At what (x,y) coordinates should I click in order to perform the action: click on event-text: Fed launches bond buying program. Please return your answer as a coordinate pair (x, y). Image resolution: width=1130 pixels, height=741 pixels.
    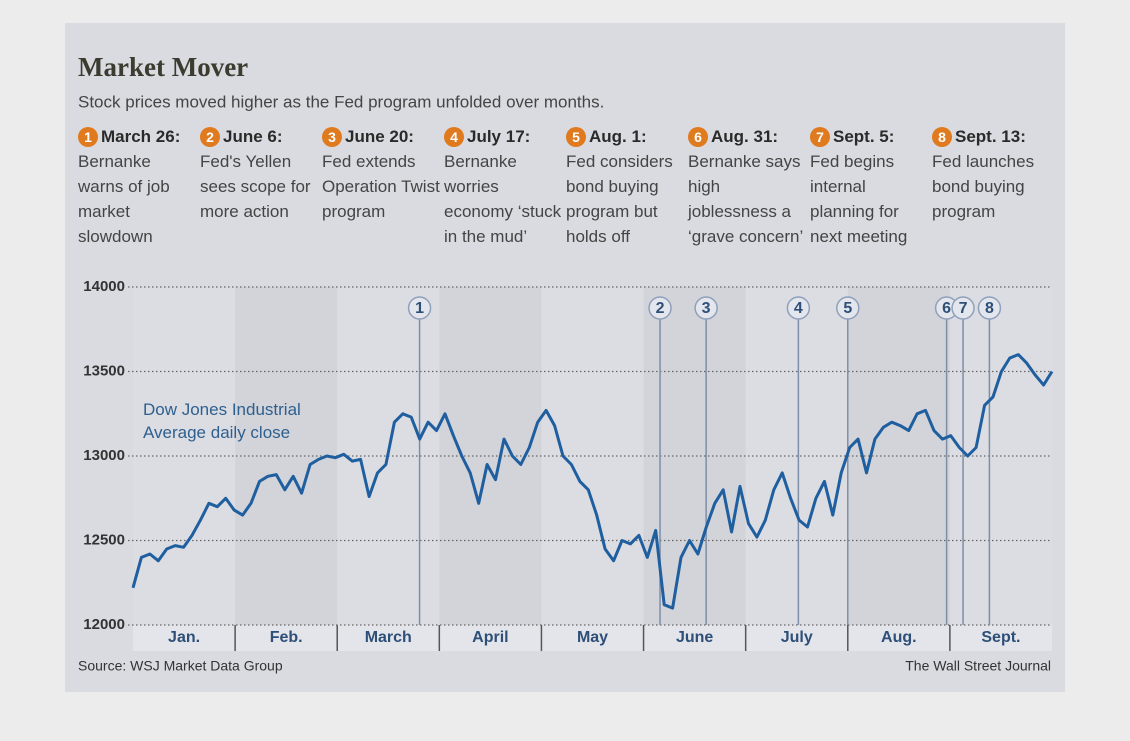
    Looking at the image, I should click on (983, 186).